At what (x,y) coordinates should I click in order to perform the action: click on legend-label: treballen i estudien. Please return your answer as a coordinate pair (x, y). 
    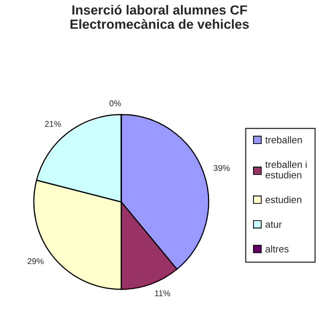
    Looking at the image, I should click on (286, 169).